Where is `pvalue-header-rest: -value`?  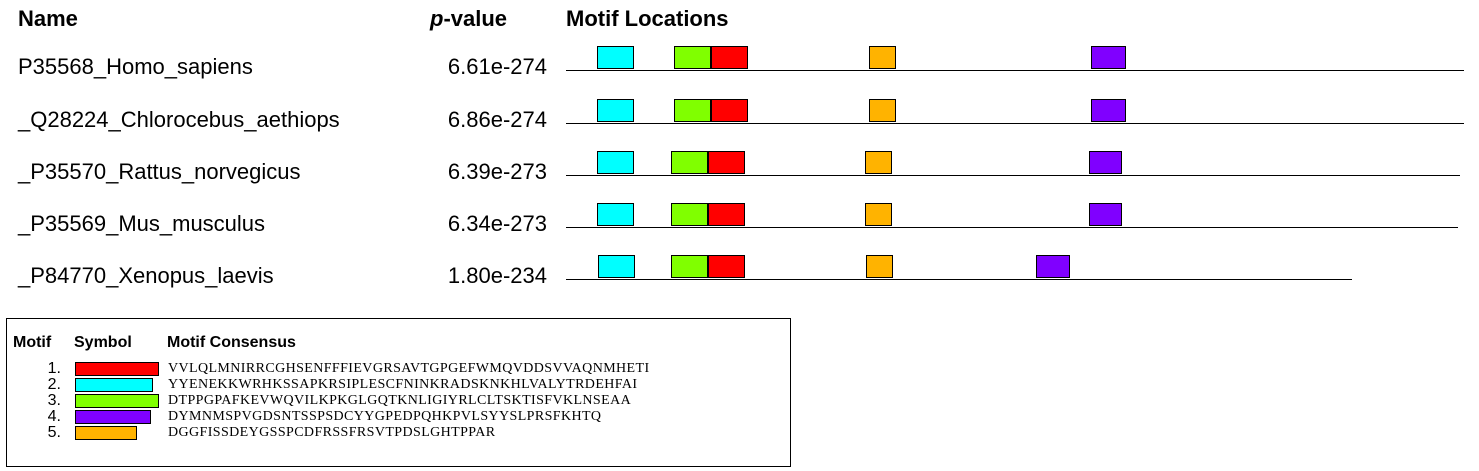 pvalue-header-rest: -value is located at coordinates (475, 18).